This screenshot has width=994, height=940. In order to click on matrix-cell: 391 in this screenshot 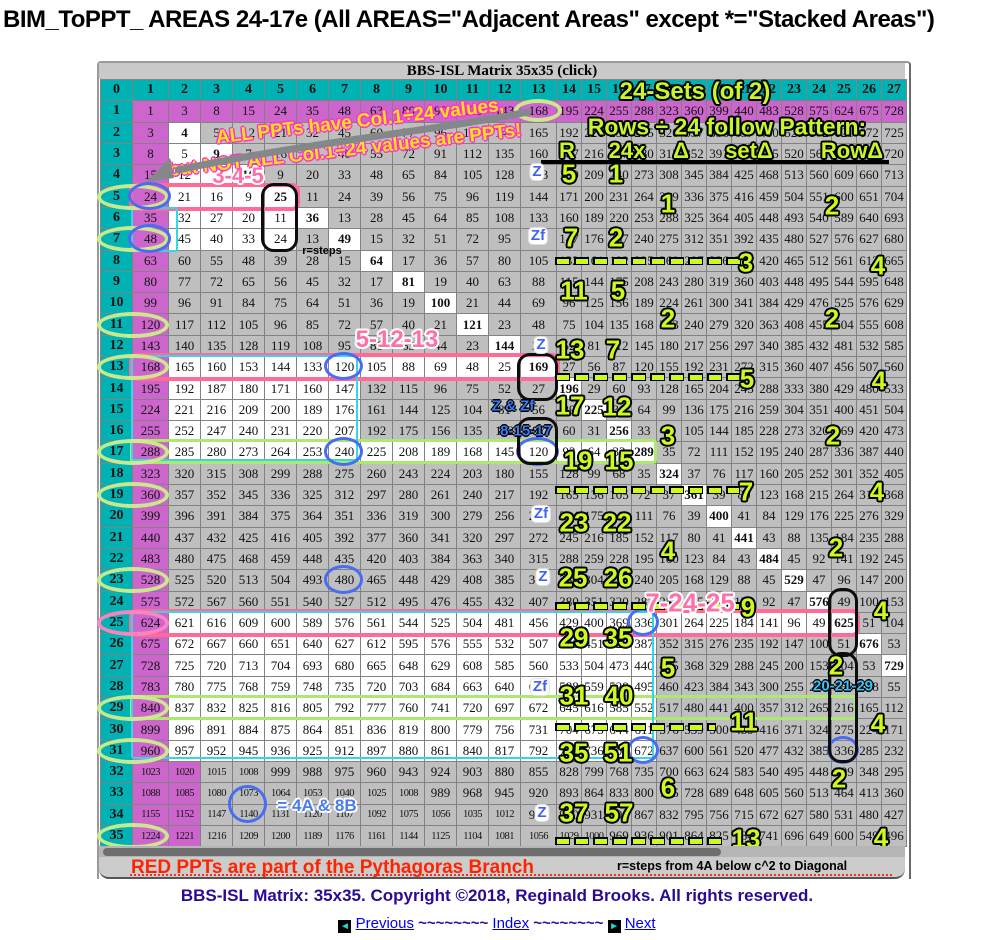, I will do `click(216, 516)`.